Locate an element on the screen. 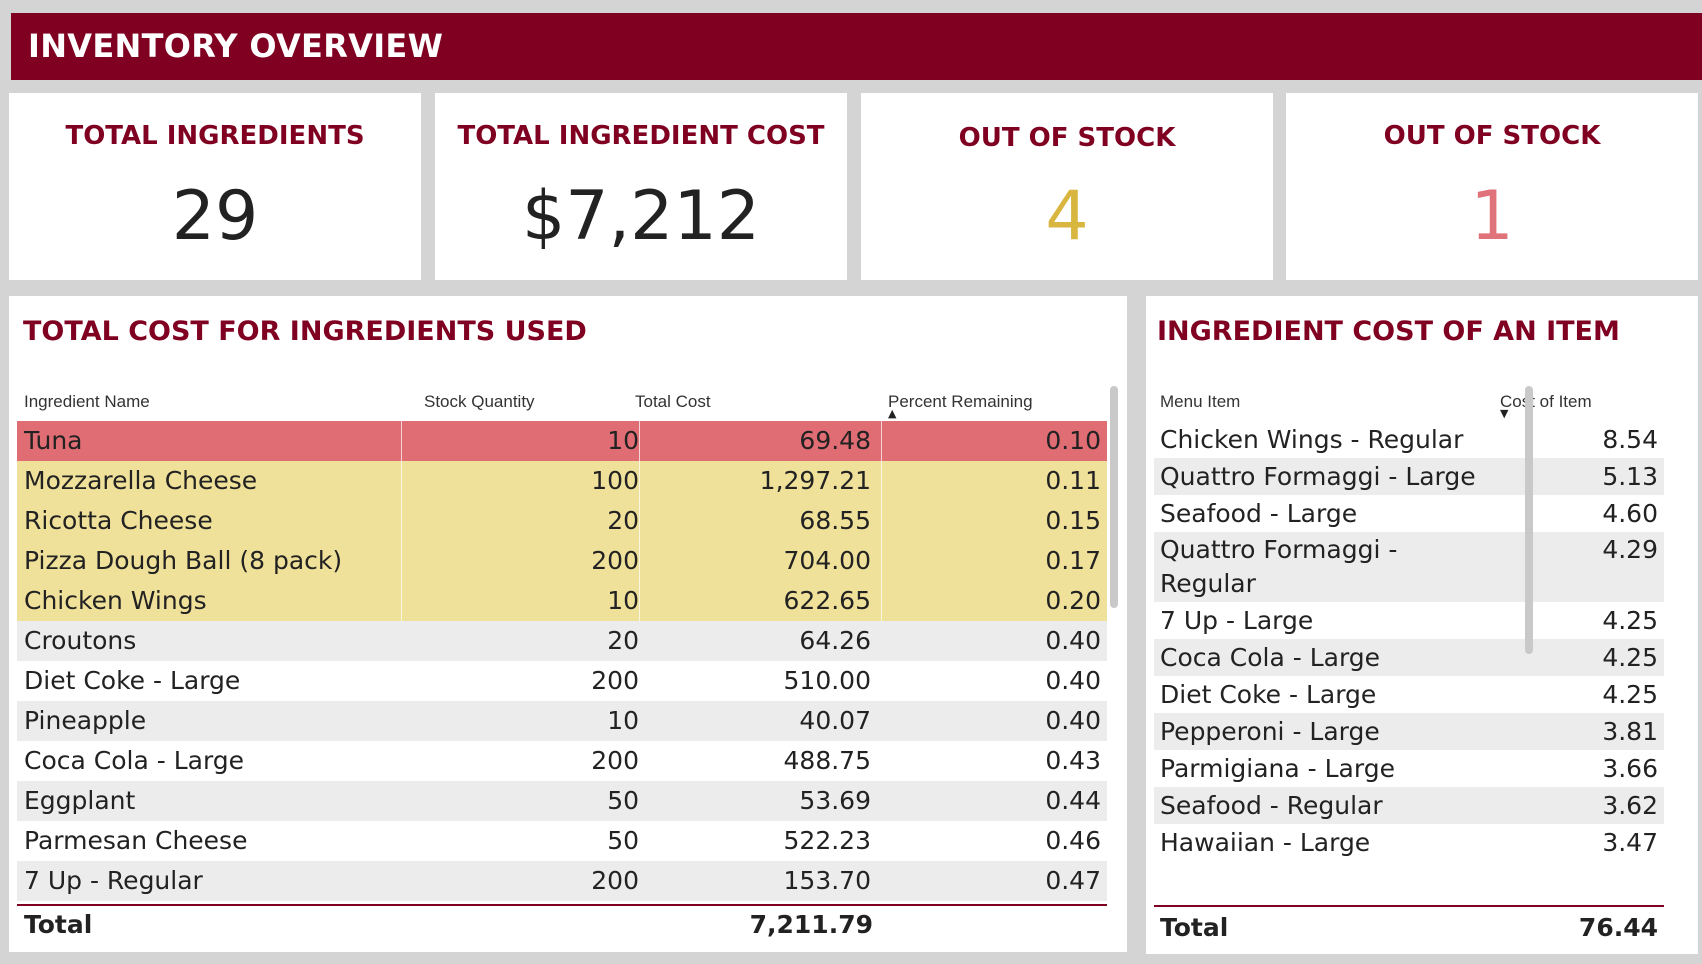 Image resolution: width=1702 pixels, height=964 pixels. column-header-ingredient-name: Ingredient Name is located at coordinates (87, 401).